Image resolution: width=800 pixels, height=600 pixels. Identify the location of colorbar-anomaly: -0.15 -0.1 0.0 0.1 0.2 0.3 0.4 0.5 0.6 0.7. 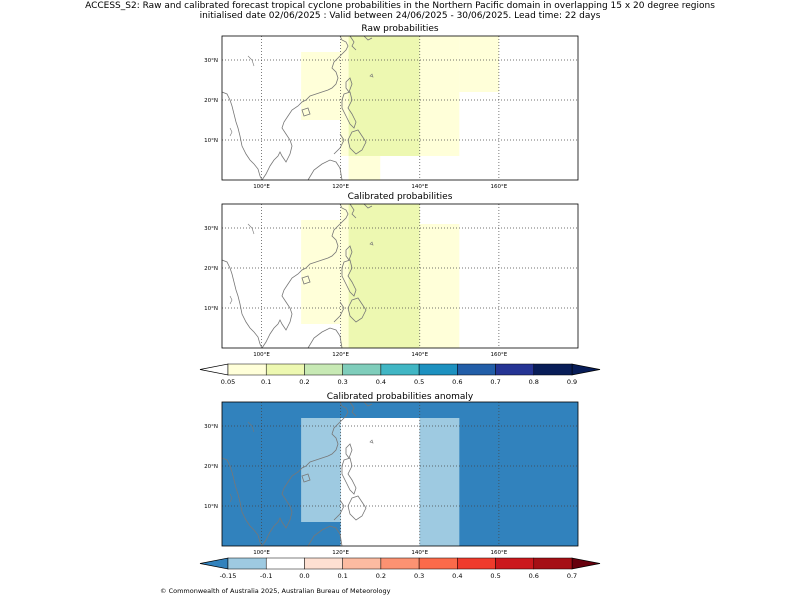
(400, 568).